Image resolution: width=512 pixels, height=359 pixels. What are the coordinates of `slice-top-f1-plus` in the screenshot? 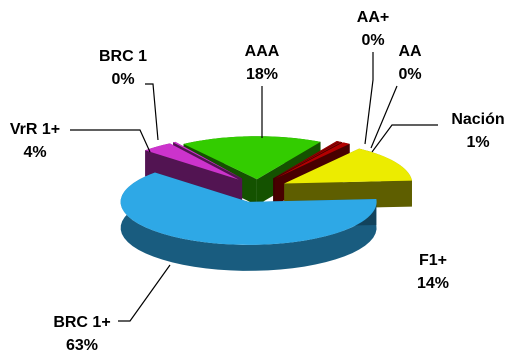 It's located at (348, 166).